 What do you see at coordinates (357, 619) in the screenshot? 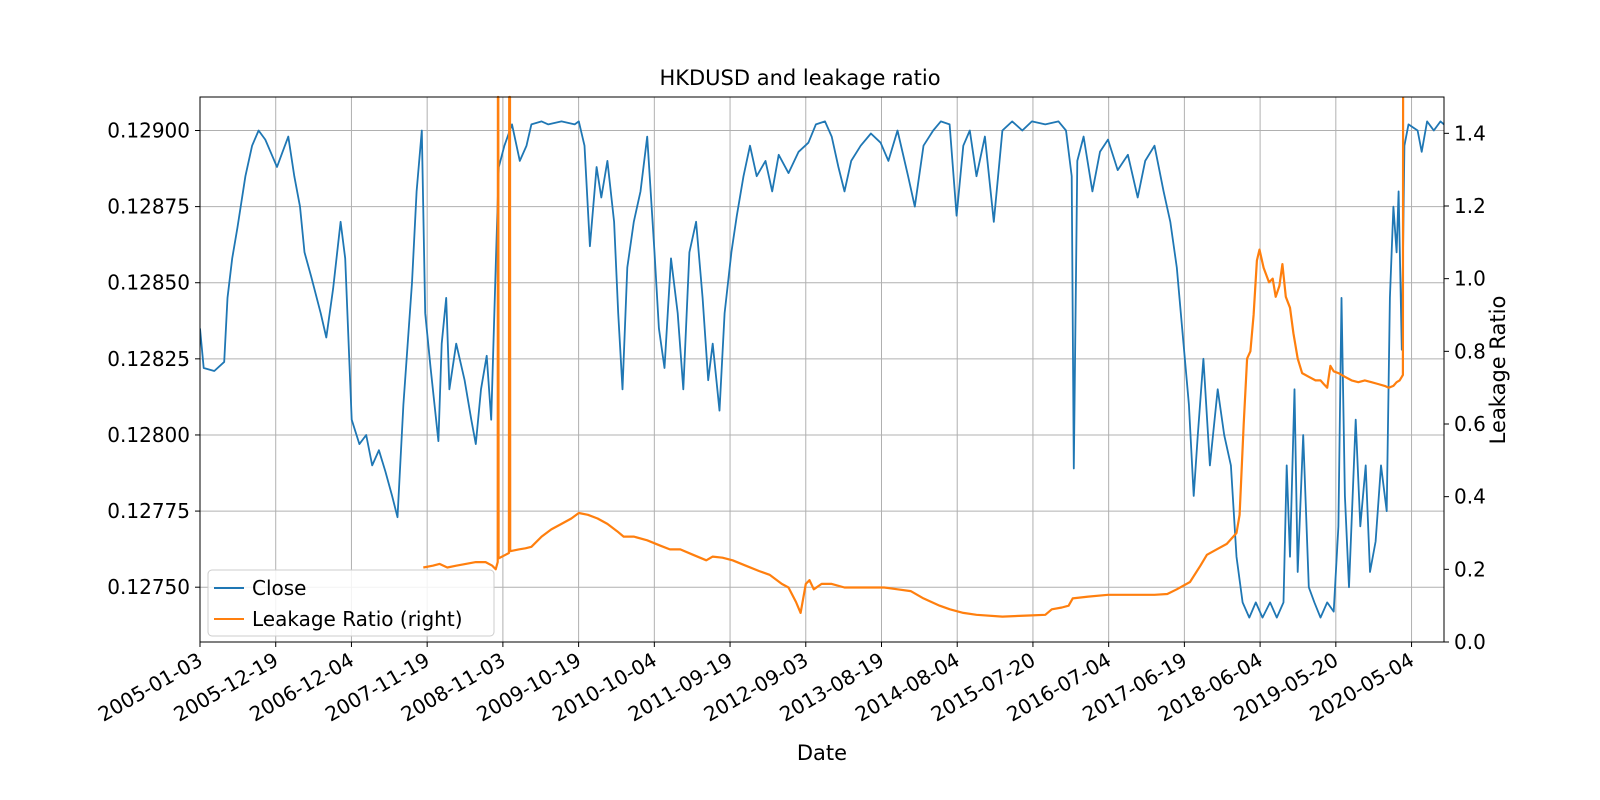
I see `legend-label-leakage-ratio: Leakage Ratio (right)` at bounding box center [357, 619].